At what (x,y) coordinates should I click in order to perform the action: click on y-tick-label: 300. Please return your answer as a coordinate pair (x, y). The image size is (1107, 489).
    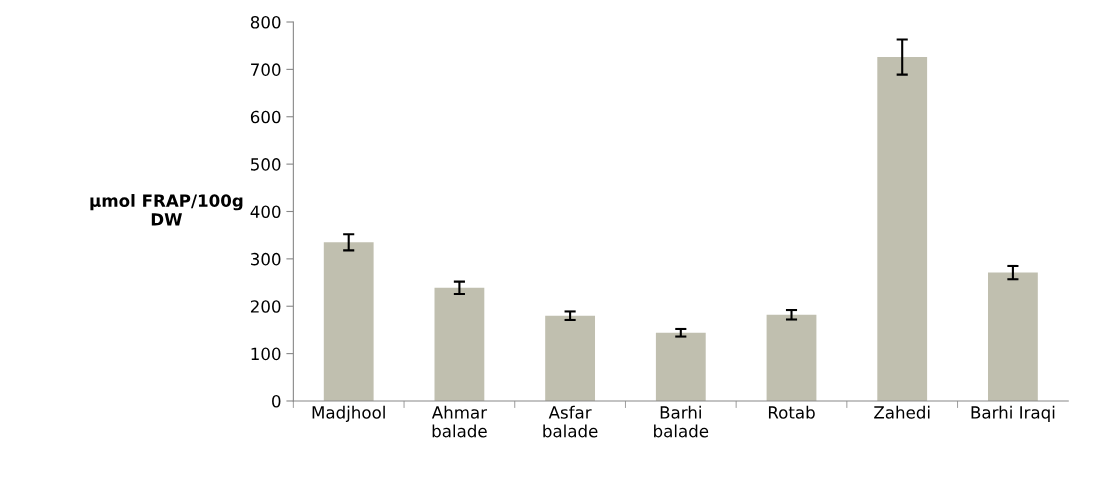
    Looking at the image, I should click on (266, 259).